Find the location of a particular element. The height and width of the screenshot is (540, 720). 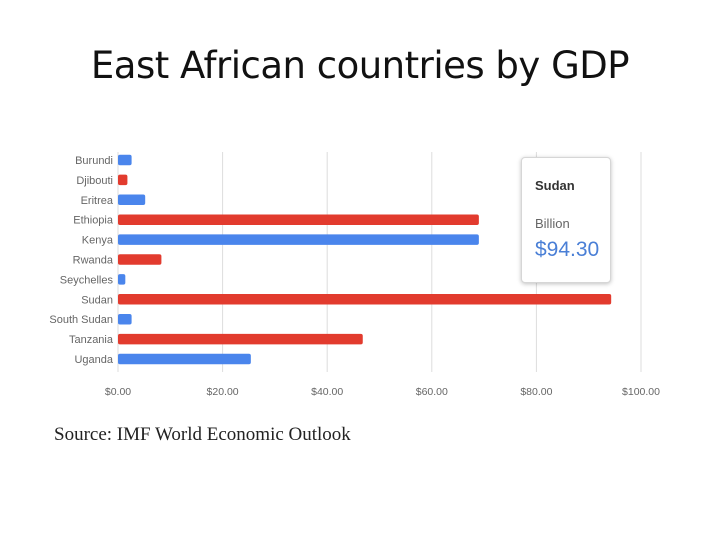

category-label: Sudan is located at coordinates (97, 300).